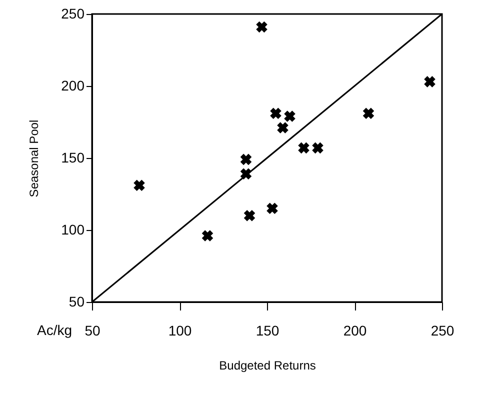  Describe the element at coordinates (92, 330) in the screenshot. I see `x-tick-label: 50` at that location.